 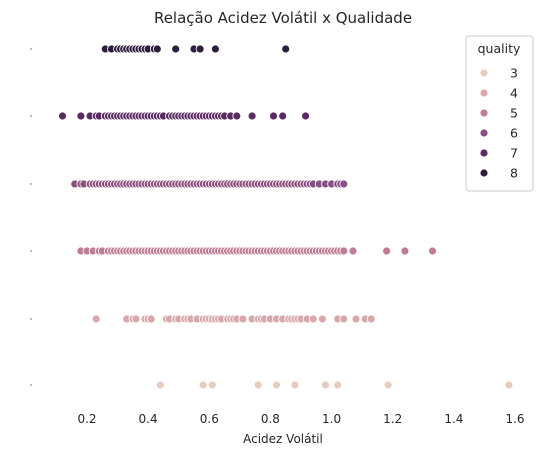 I want to click on x-tick-label: 0.4, so click(x=148, y=419).